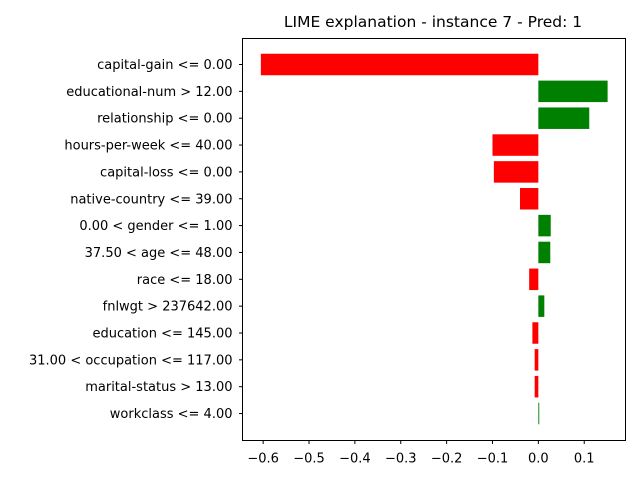 The image size is (640, 480). Describe the element at coordinates (159, 253) in the screenshot. I see `y-tick-label: 37.50 < age <= 48.00` at that location.